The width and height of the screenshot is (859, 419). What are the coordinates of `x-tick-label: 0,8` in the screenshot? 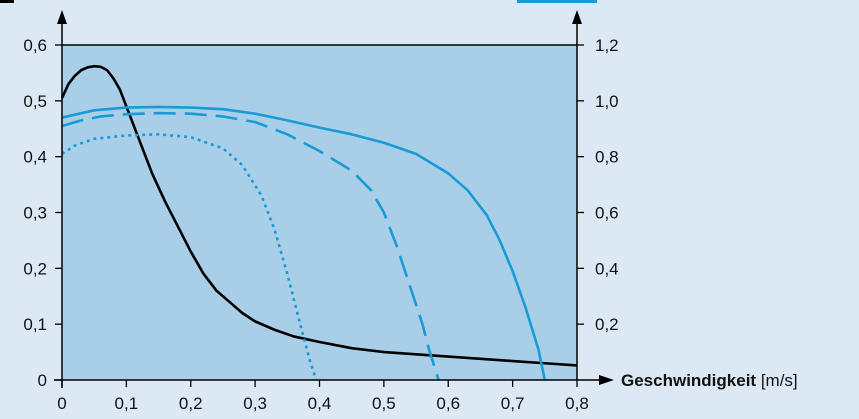 It's located at (577, 403).